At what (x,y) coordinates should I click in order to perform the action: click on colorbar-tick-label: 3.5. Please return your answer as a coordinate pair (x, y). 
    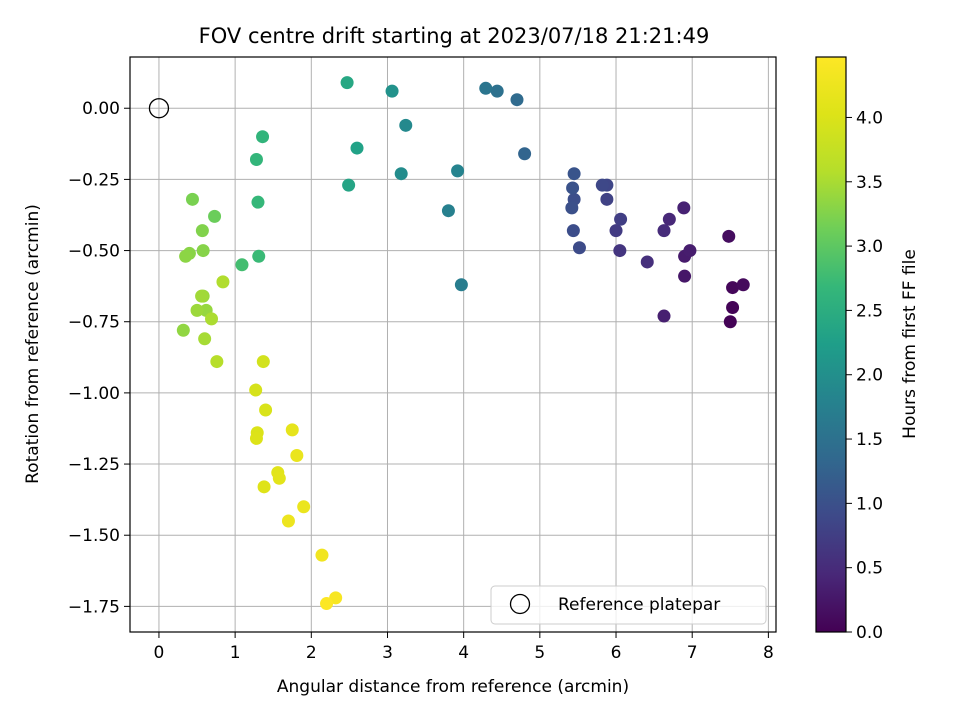
    Looking at the image, I should click on (869, 183).